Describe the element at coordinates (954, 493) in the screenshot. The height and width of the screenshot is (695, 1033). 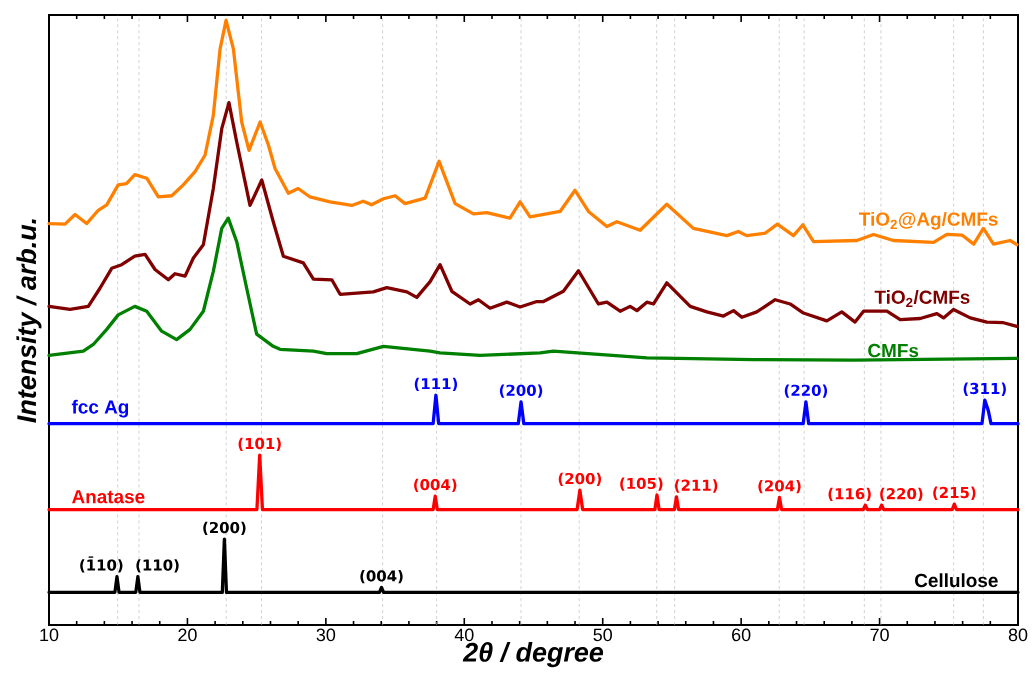
I see `annotation: (215)` at that location.